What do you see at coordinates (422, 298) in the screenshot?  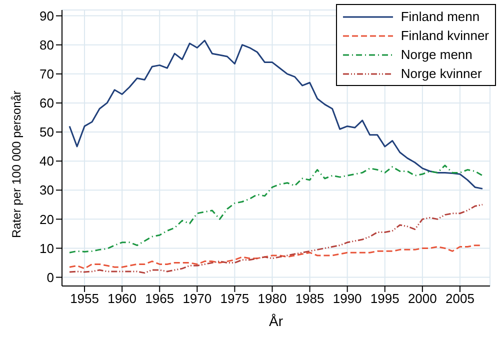 I see `x-tick-label: 2000` at bounding box center [422, 298].